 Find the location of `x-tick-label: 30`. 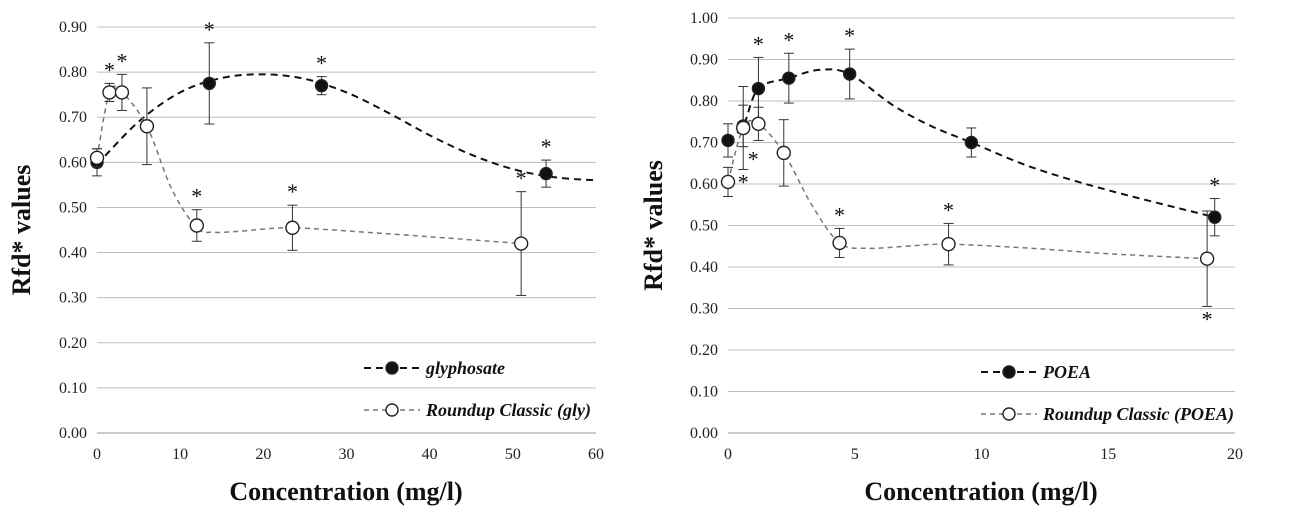

x-tick-label: 30 is located at coordinates (347, 454).